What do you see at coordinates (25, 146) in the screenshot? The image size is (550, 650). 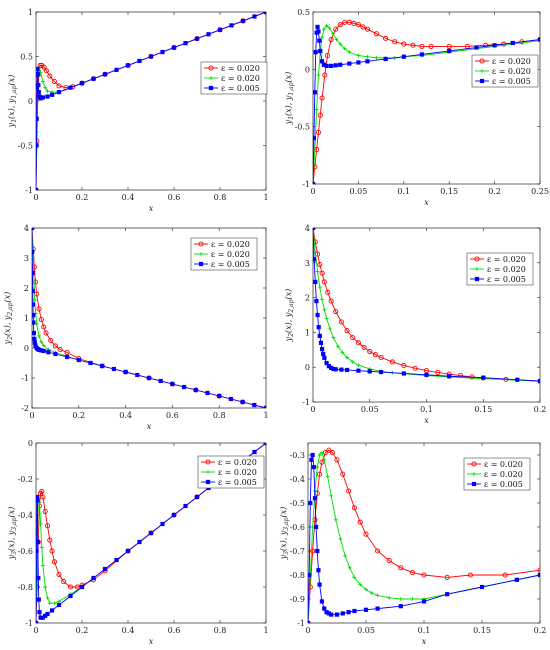 I see `y-tick-label: -0.5` at bounding box center [25, 146].